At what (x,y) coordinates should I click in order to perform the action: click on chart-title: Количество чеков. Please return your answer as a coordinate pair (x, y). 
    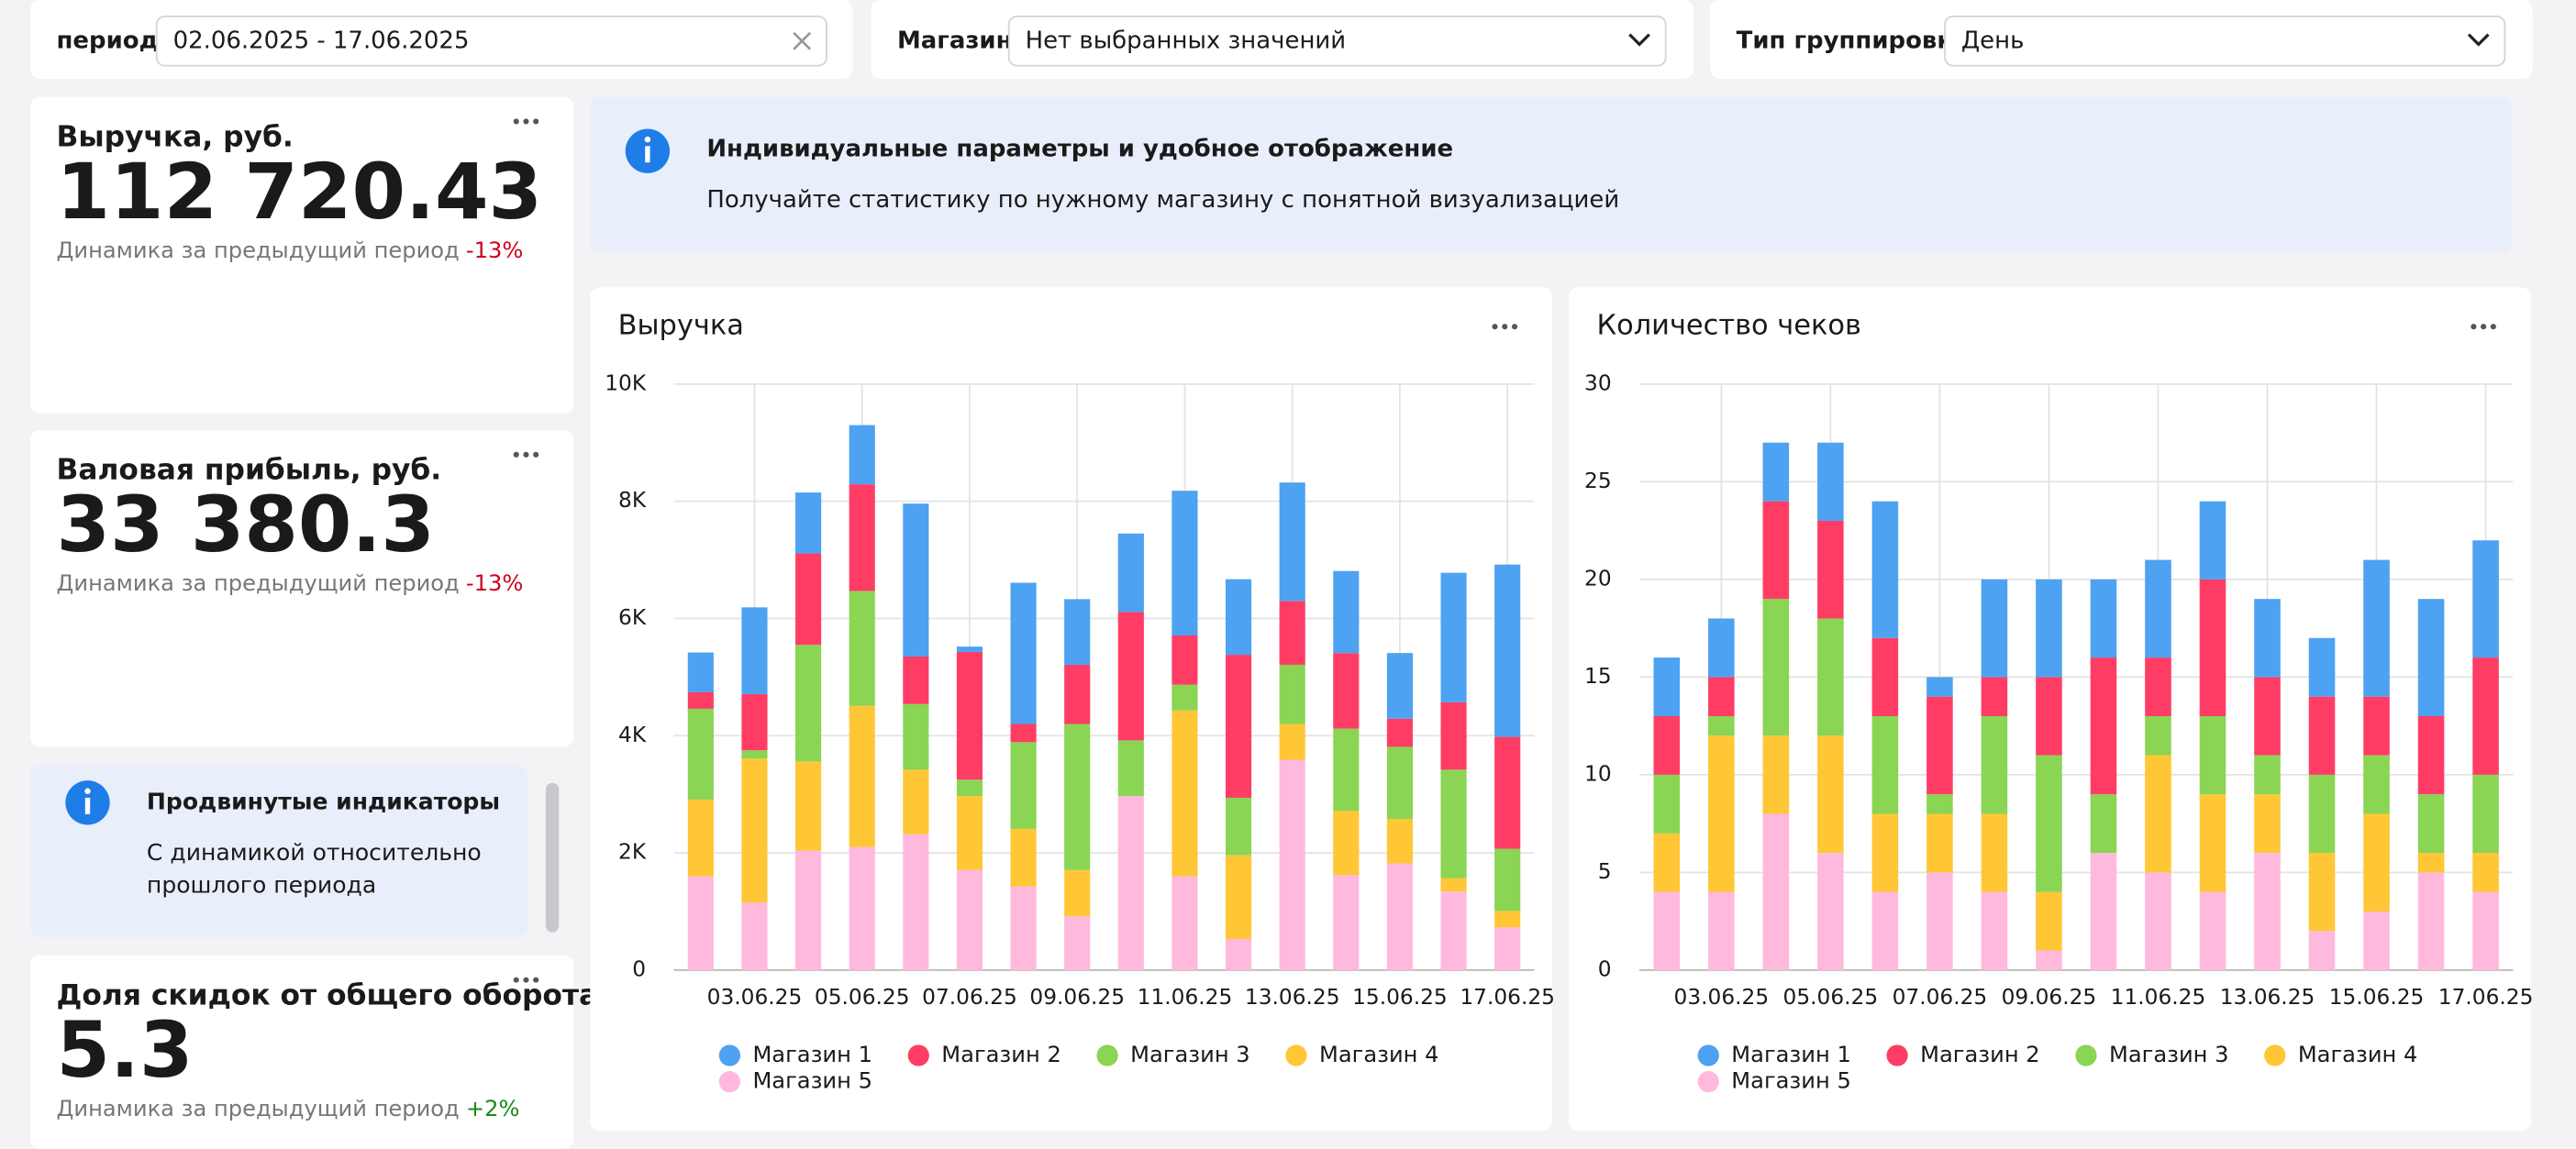
    Looking at the image, I should click on (1729, 326).